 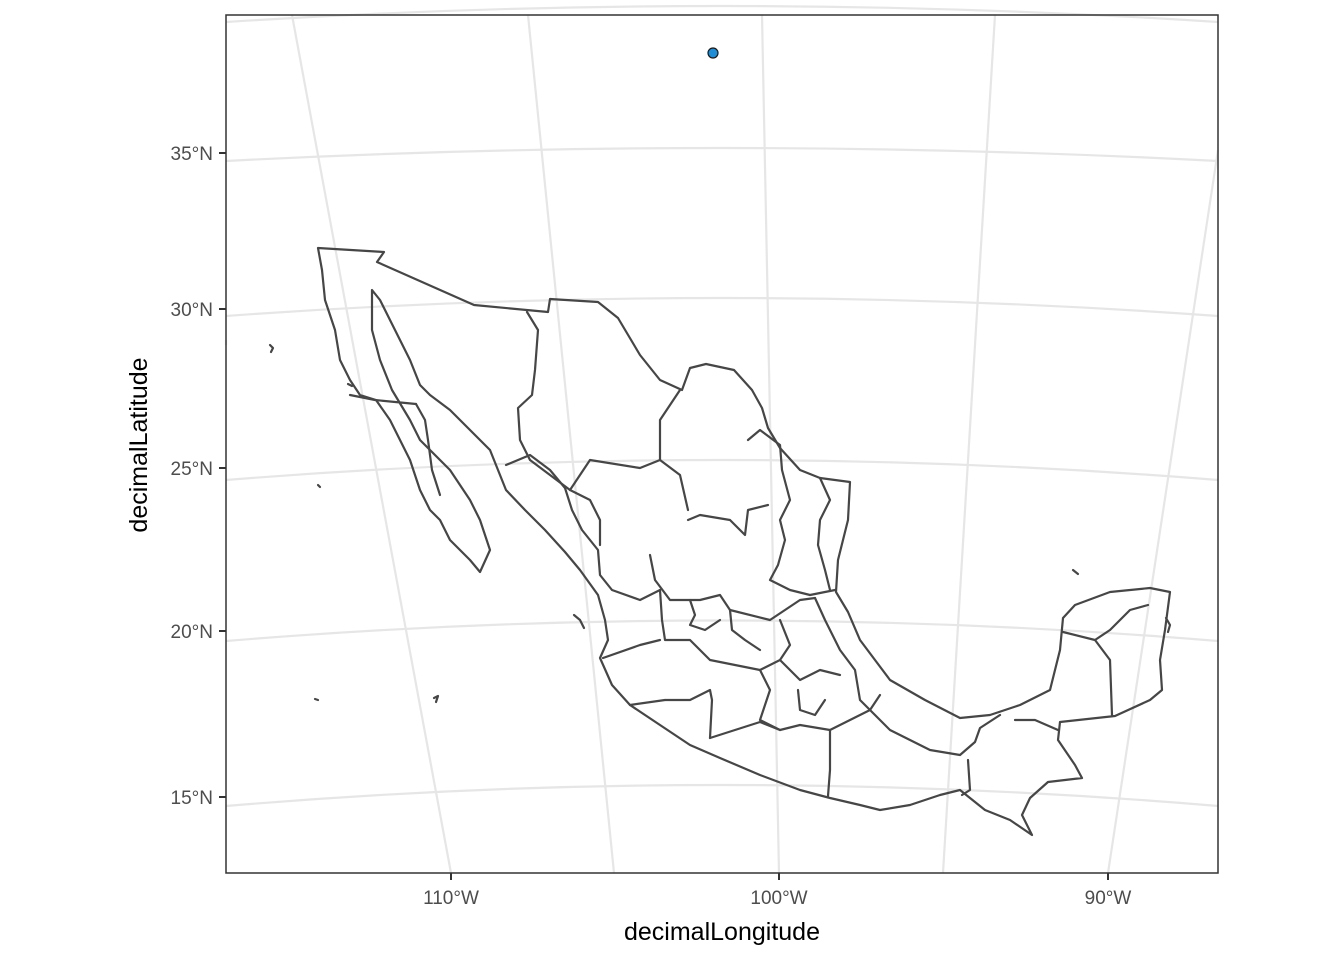 What do you see at coordinates (722, 470) in the screenshot?
I see `parallel-25N` at bounding box center [722, 470].